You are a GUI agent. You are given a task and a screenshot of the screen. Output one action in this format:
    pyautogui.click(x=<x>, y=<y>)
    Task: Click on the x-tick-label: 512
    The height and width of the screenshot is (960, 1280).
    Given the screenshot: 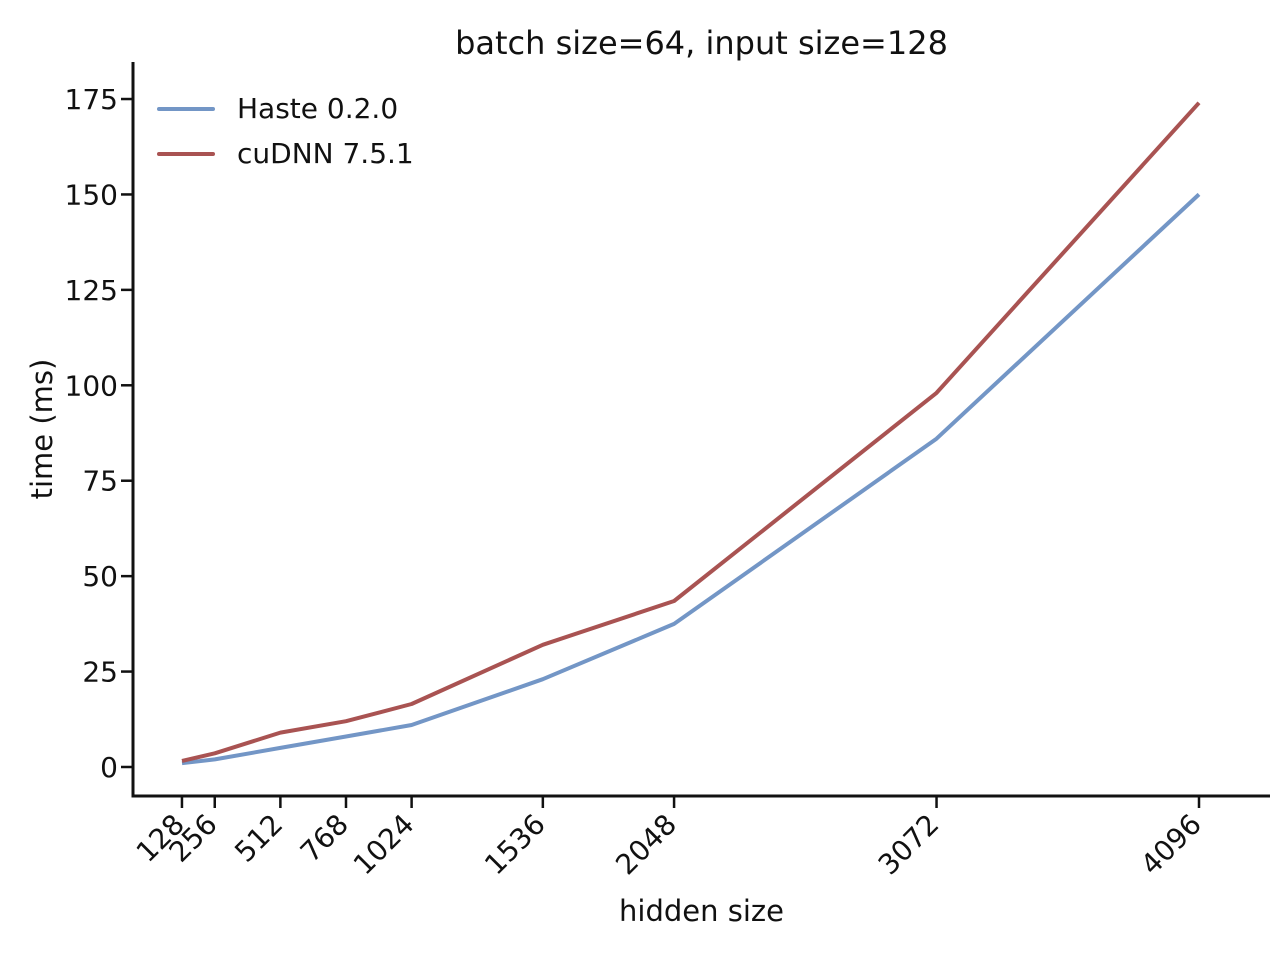 What is the action you would take?
    pyautogui.click(x=258, y=838)
    